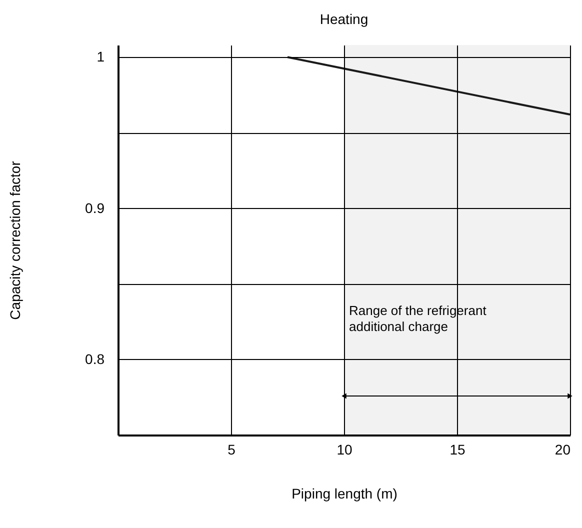 The image size is (582, 528). Describe the element at coordinates (345, 494) in the screenshot. I see `x-axis-title: Piping length (m)` at that location.